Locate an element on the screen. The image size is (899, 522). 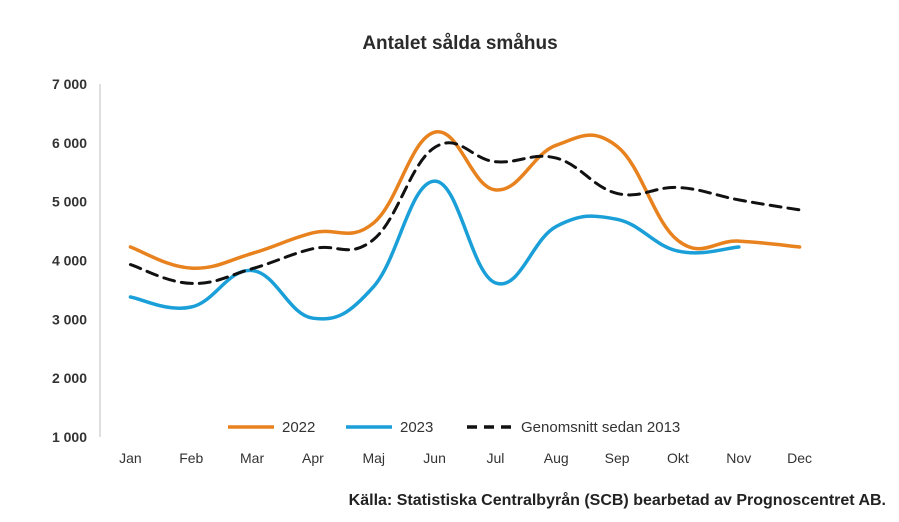
x-tick-label: Aug is located at coordinates (556, 458).